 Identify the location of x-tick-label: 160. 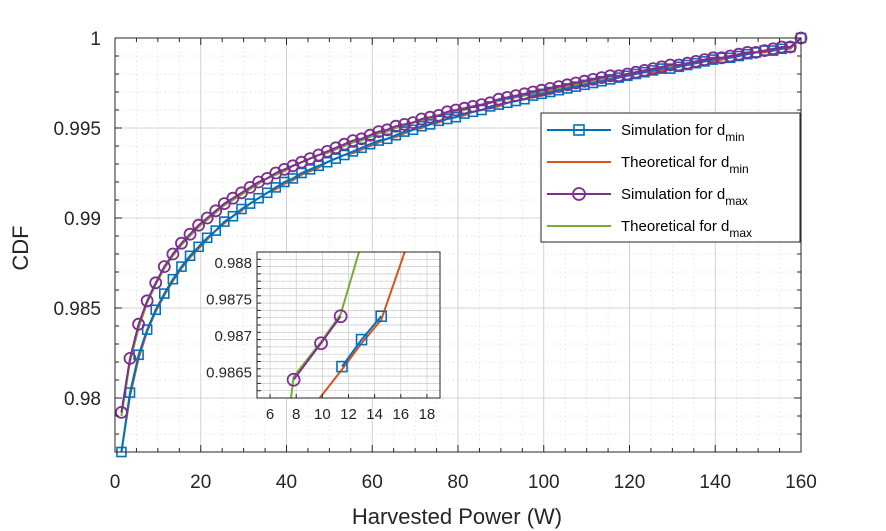
(801, 482).